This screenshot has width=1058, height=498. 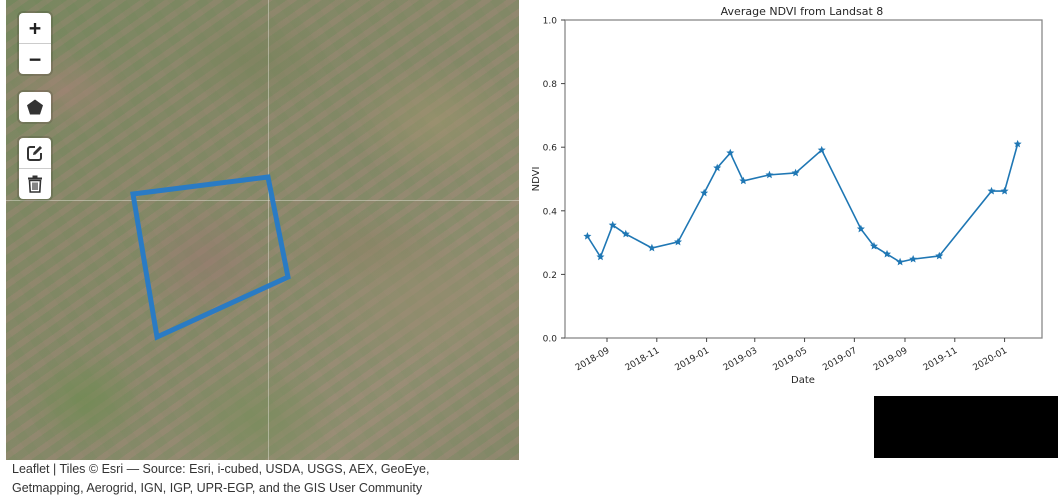 I want to click on x-tick-label: 2018-09, so click(x=593, y=360).